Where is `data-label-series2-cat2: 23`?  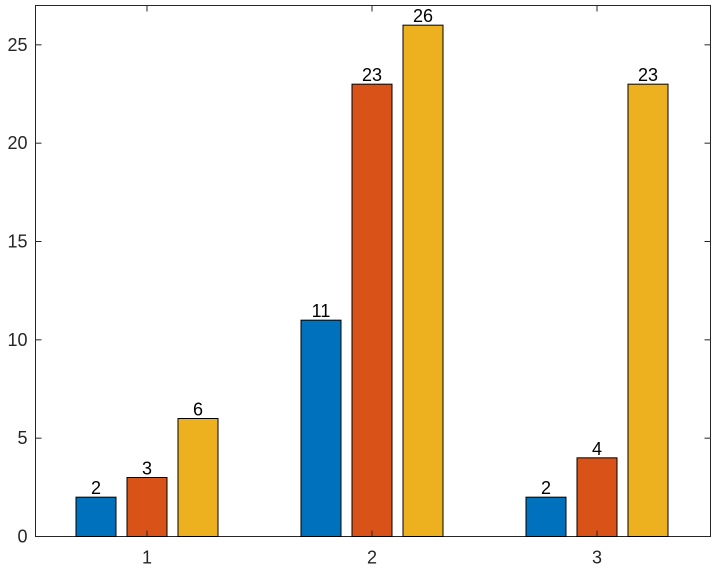 data-label-series2-cat2: 23 is located at coordinates (372, 75).